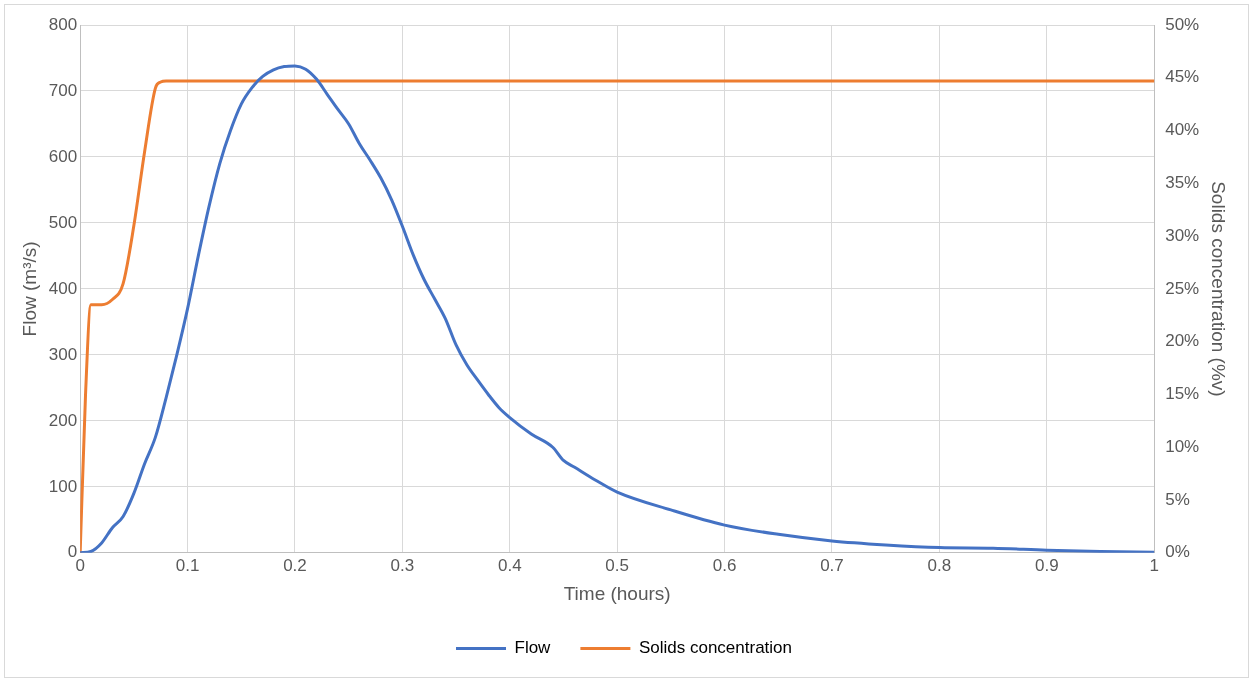 Image resolution: width=1253 pixels, height=682 pixels. Describe the element at coordinates (1182, 183) in the screenshot. I see `y2-tick-label: 35%` at that location.